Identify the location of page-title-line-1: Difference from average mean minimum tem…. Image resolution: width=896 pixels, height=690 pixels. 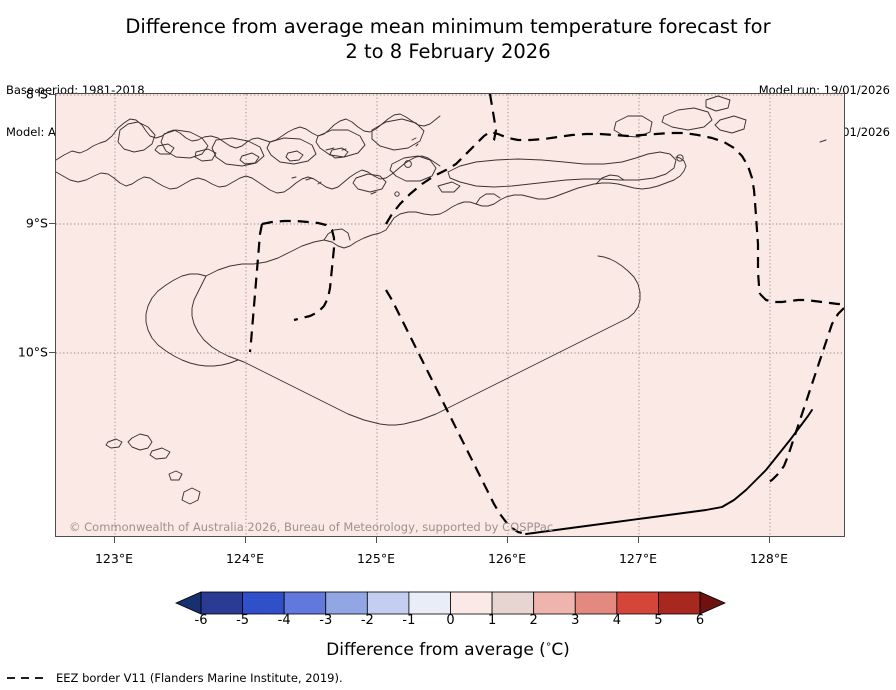
(448, 26).